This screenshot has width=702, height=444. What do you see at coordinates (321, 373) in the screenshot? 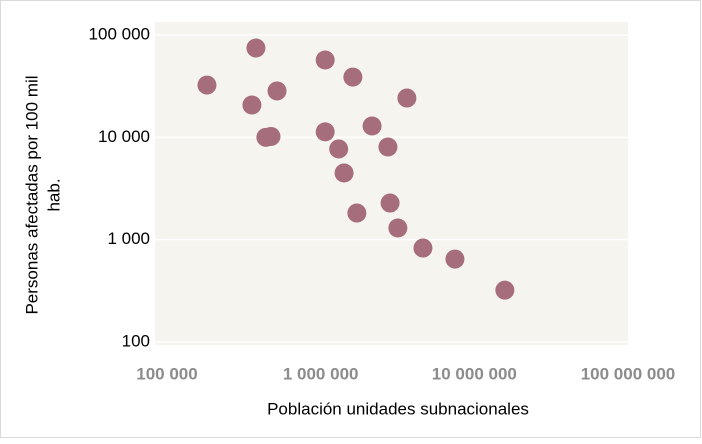
I see `x-tick-label: 1 000 000` at bounding box center [321, 373].